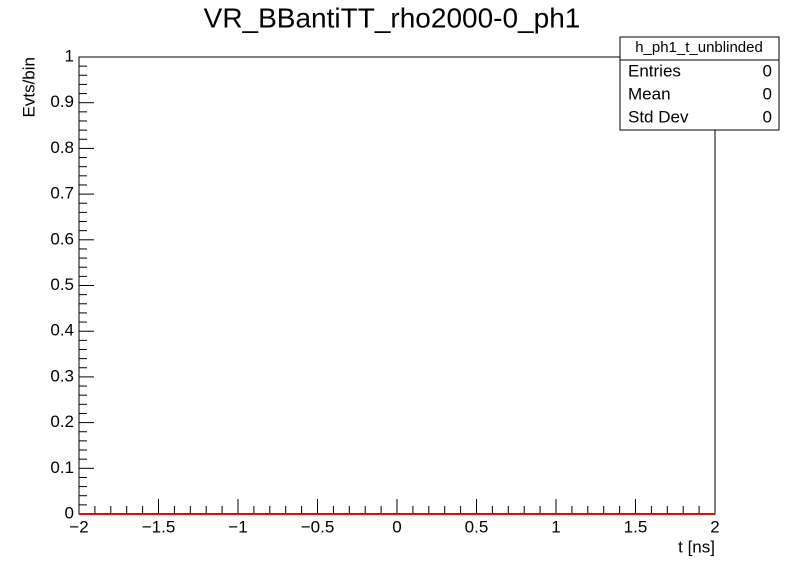 The width and height of the screenshot is (796, 572). I want to click on stats-label: Mean, so click(649, 93).